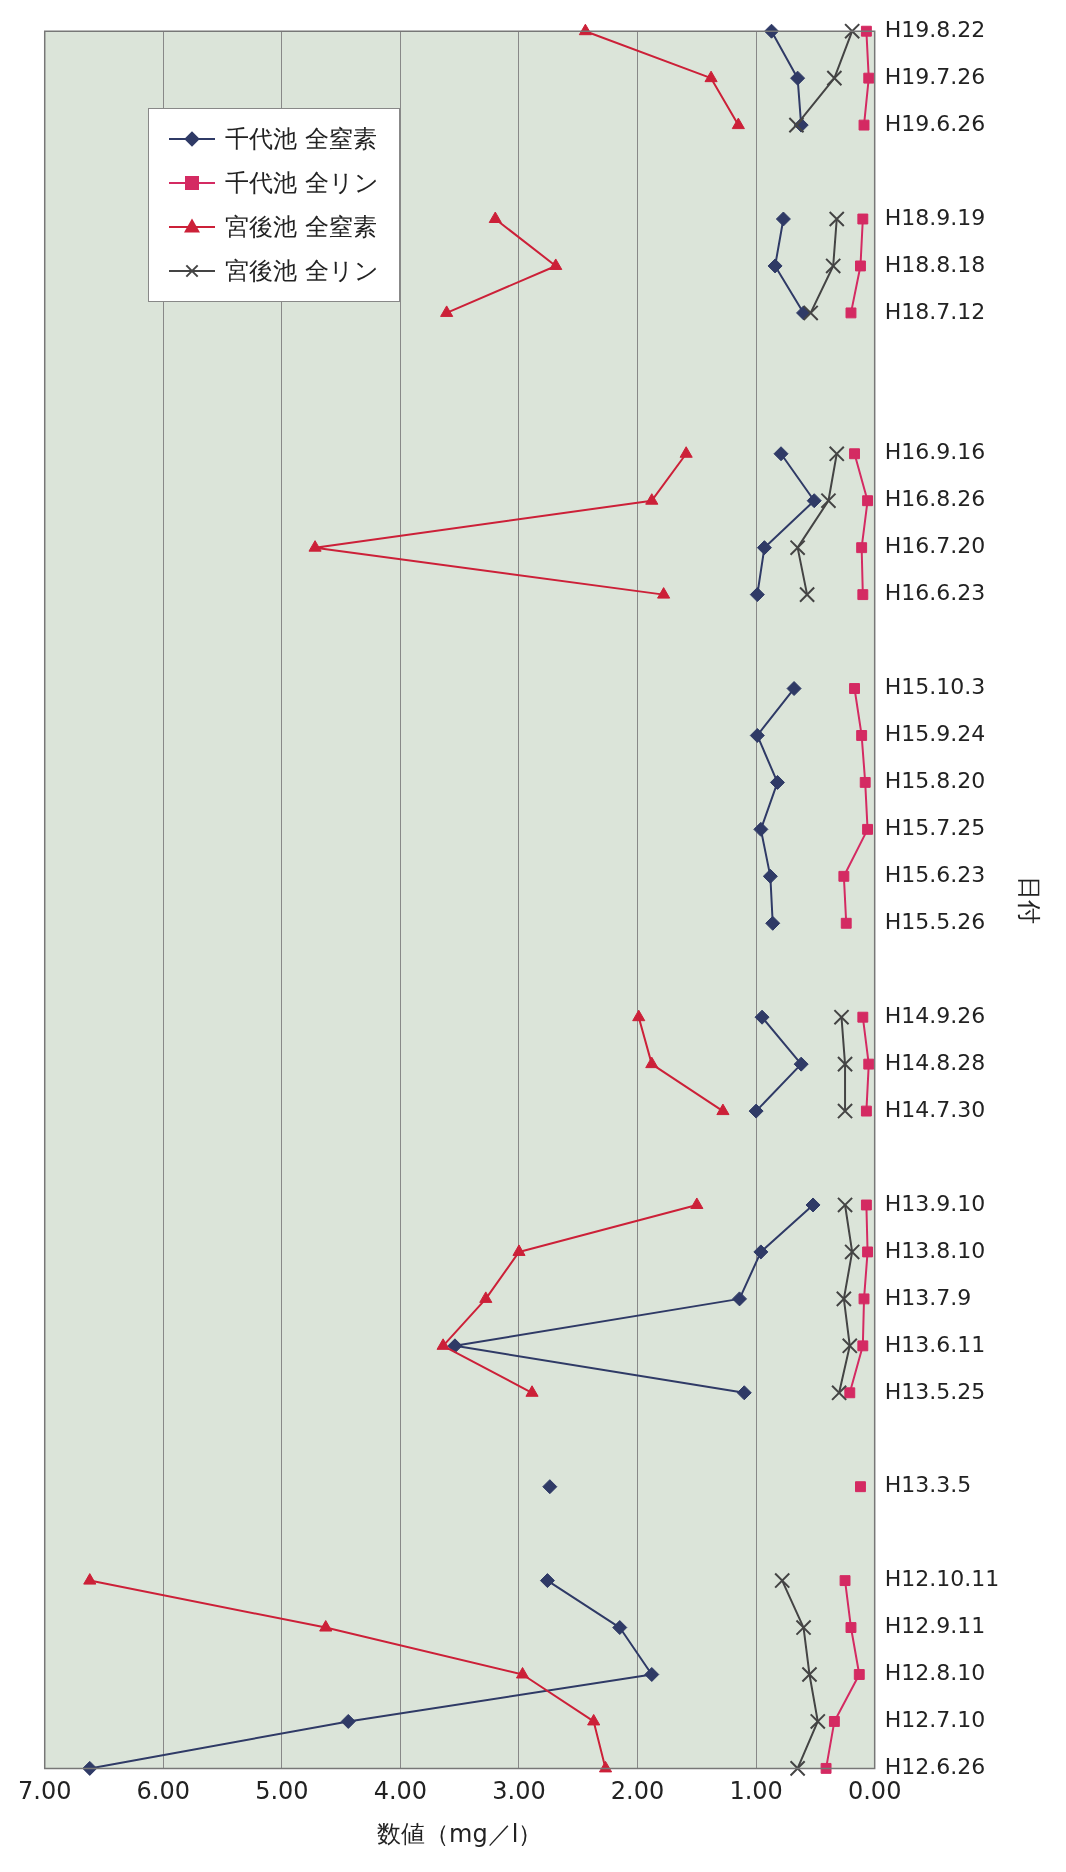 This screenshot has width=1066, height=1872. Describe the element at coordinates (935, 875) in the screenshot. I see `y-tick-label: H15.6.23` at that location.